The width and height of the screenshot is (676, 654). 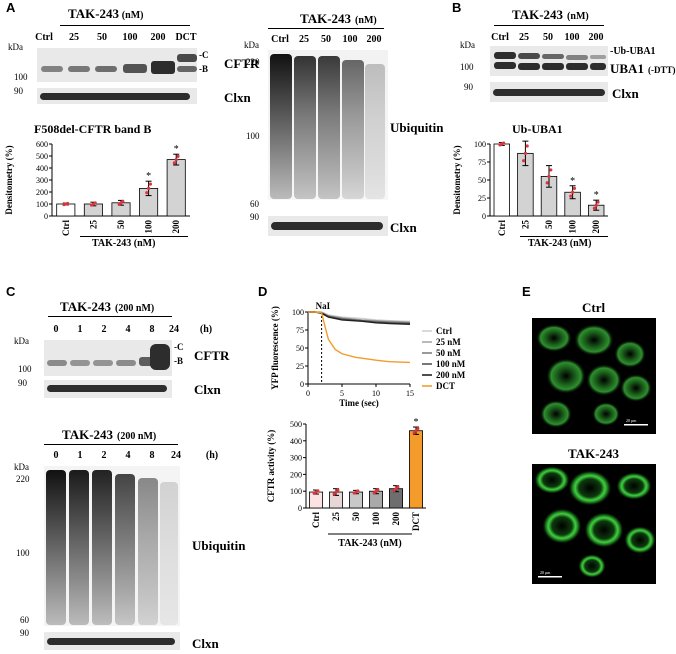 What do you see at coordinates (203, 69) in the screenshot?
I see `band-b-label: -B` at bounding box center [203, 69].